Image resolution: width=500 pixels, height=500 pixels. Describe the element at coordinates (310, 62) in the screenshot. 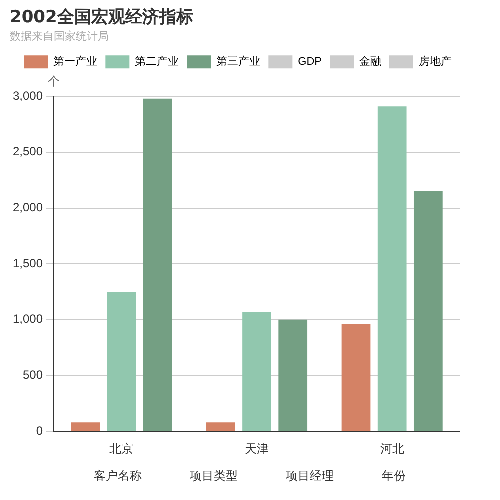

I see `legend-label: GDP` at that location.